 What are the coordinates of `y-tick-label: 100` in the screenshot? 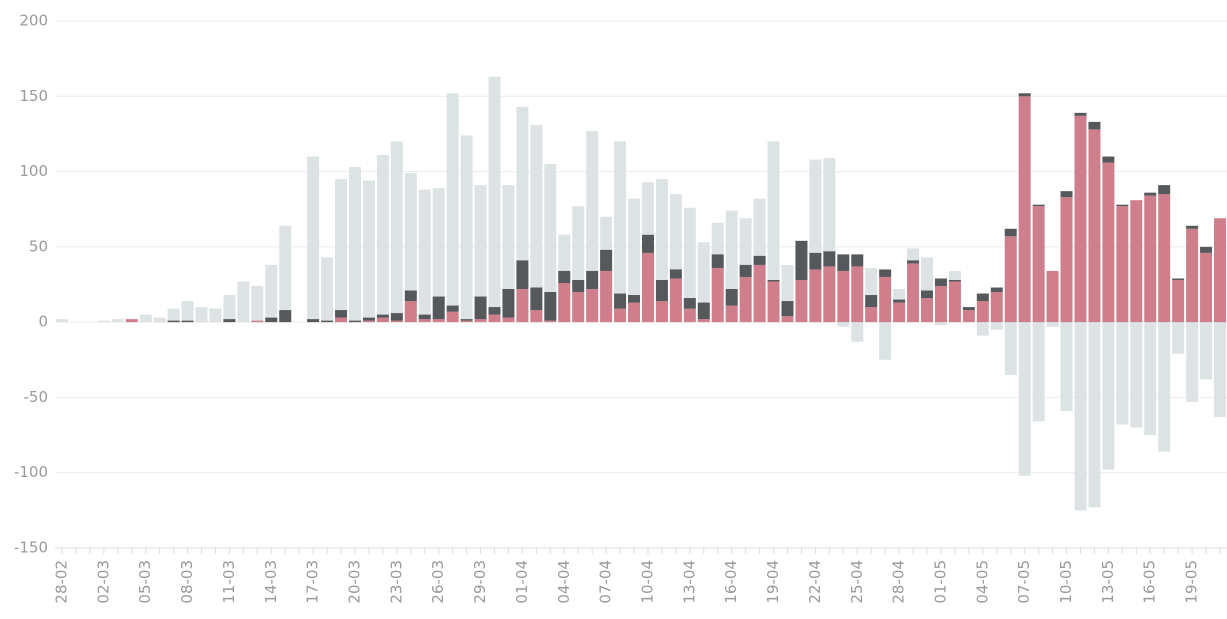 It's located at (33, 171).